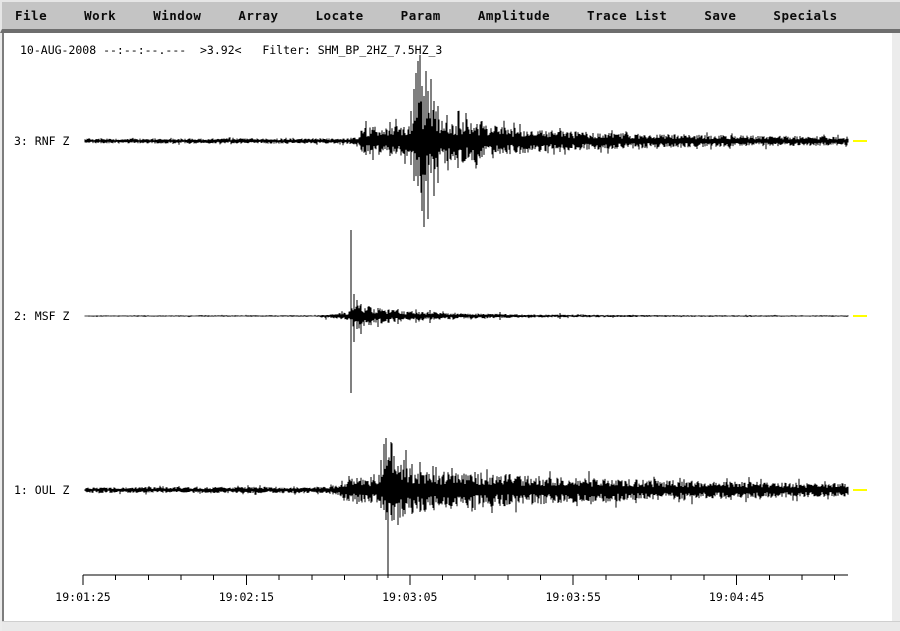  What do you see at coordinates (177, 15) in the screenshot?
I see `menu-item-window: Window` at bounding box center [177, 15].